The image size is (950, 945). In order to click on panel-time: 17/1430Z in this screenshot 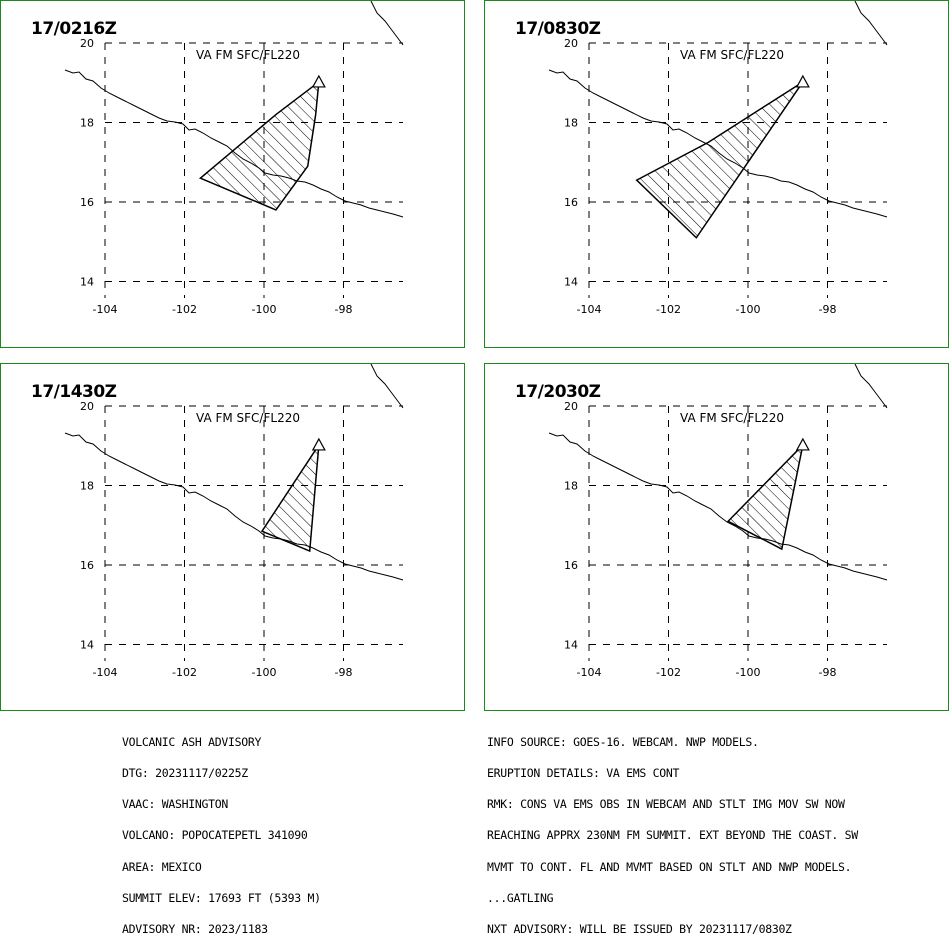, I will do `click(74, 392)`.